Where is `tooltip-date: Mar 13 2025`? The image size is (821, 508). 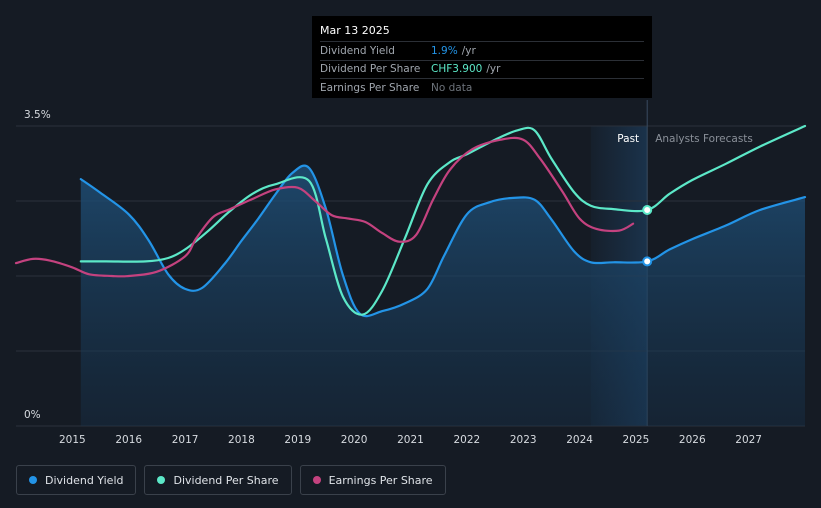 tooltip-date: Mar 13 2025 is located at coordinates (355, 30).